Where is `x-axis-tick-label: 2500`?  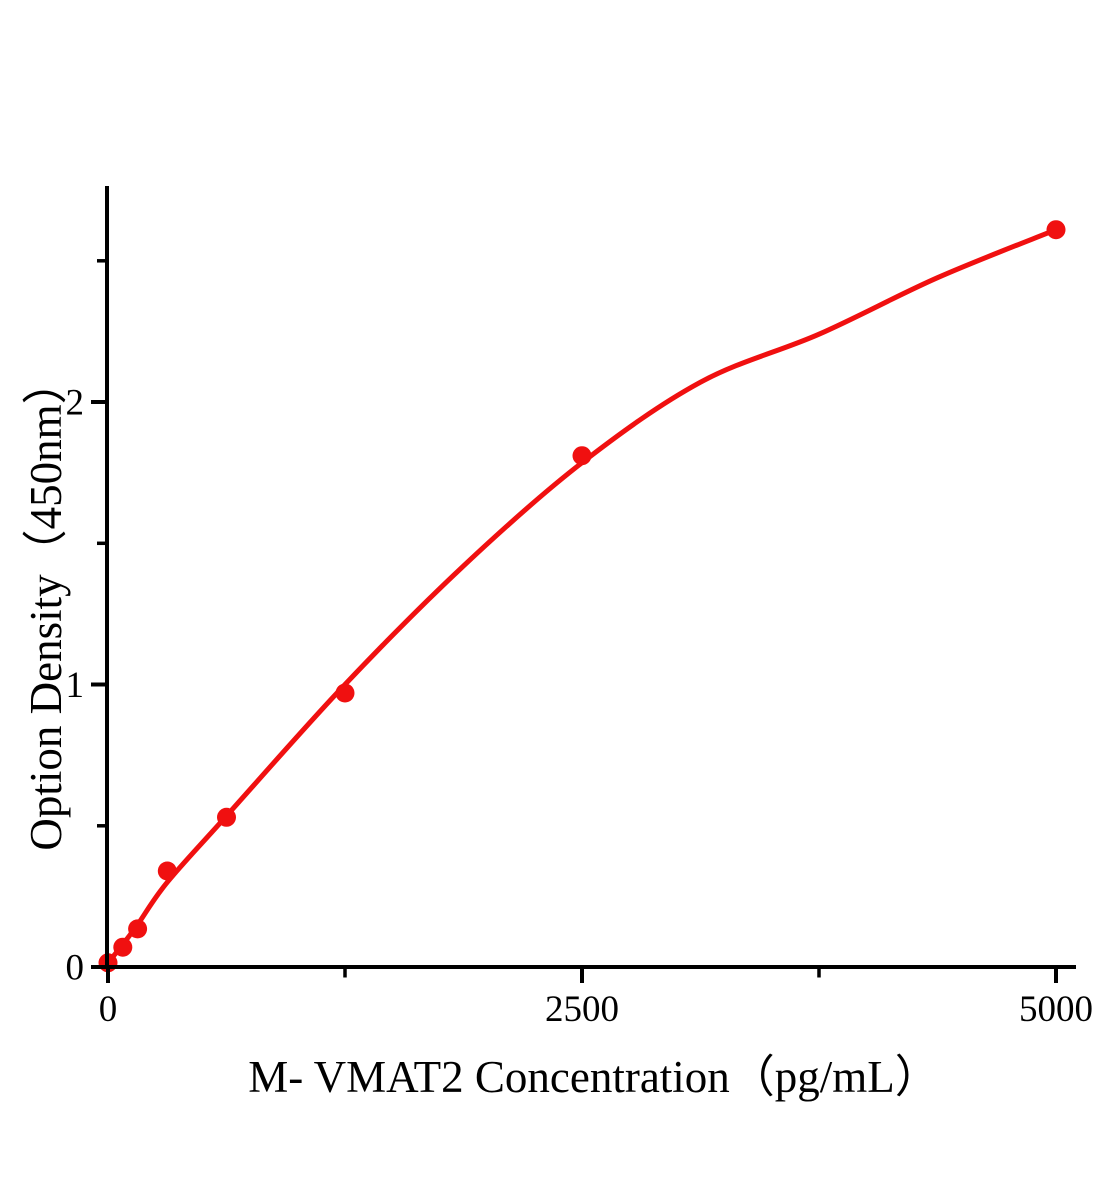
x-axis-tick-label: 2500 is located at coordinates (582, 1009).